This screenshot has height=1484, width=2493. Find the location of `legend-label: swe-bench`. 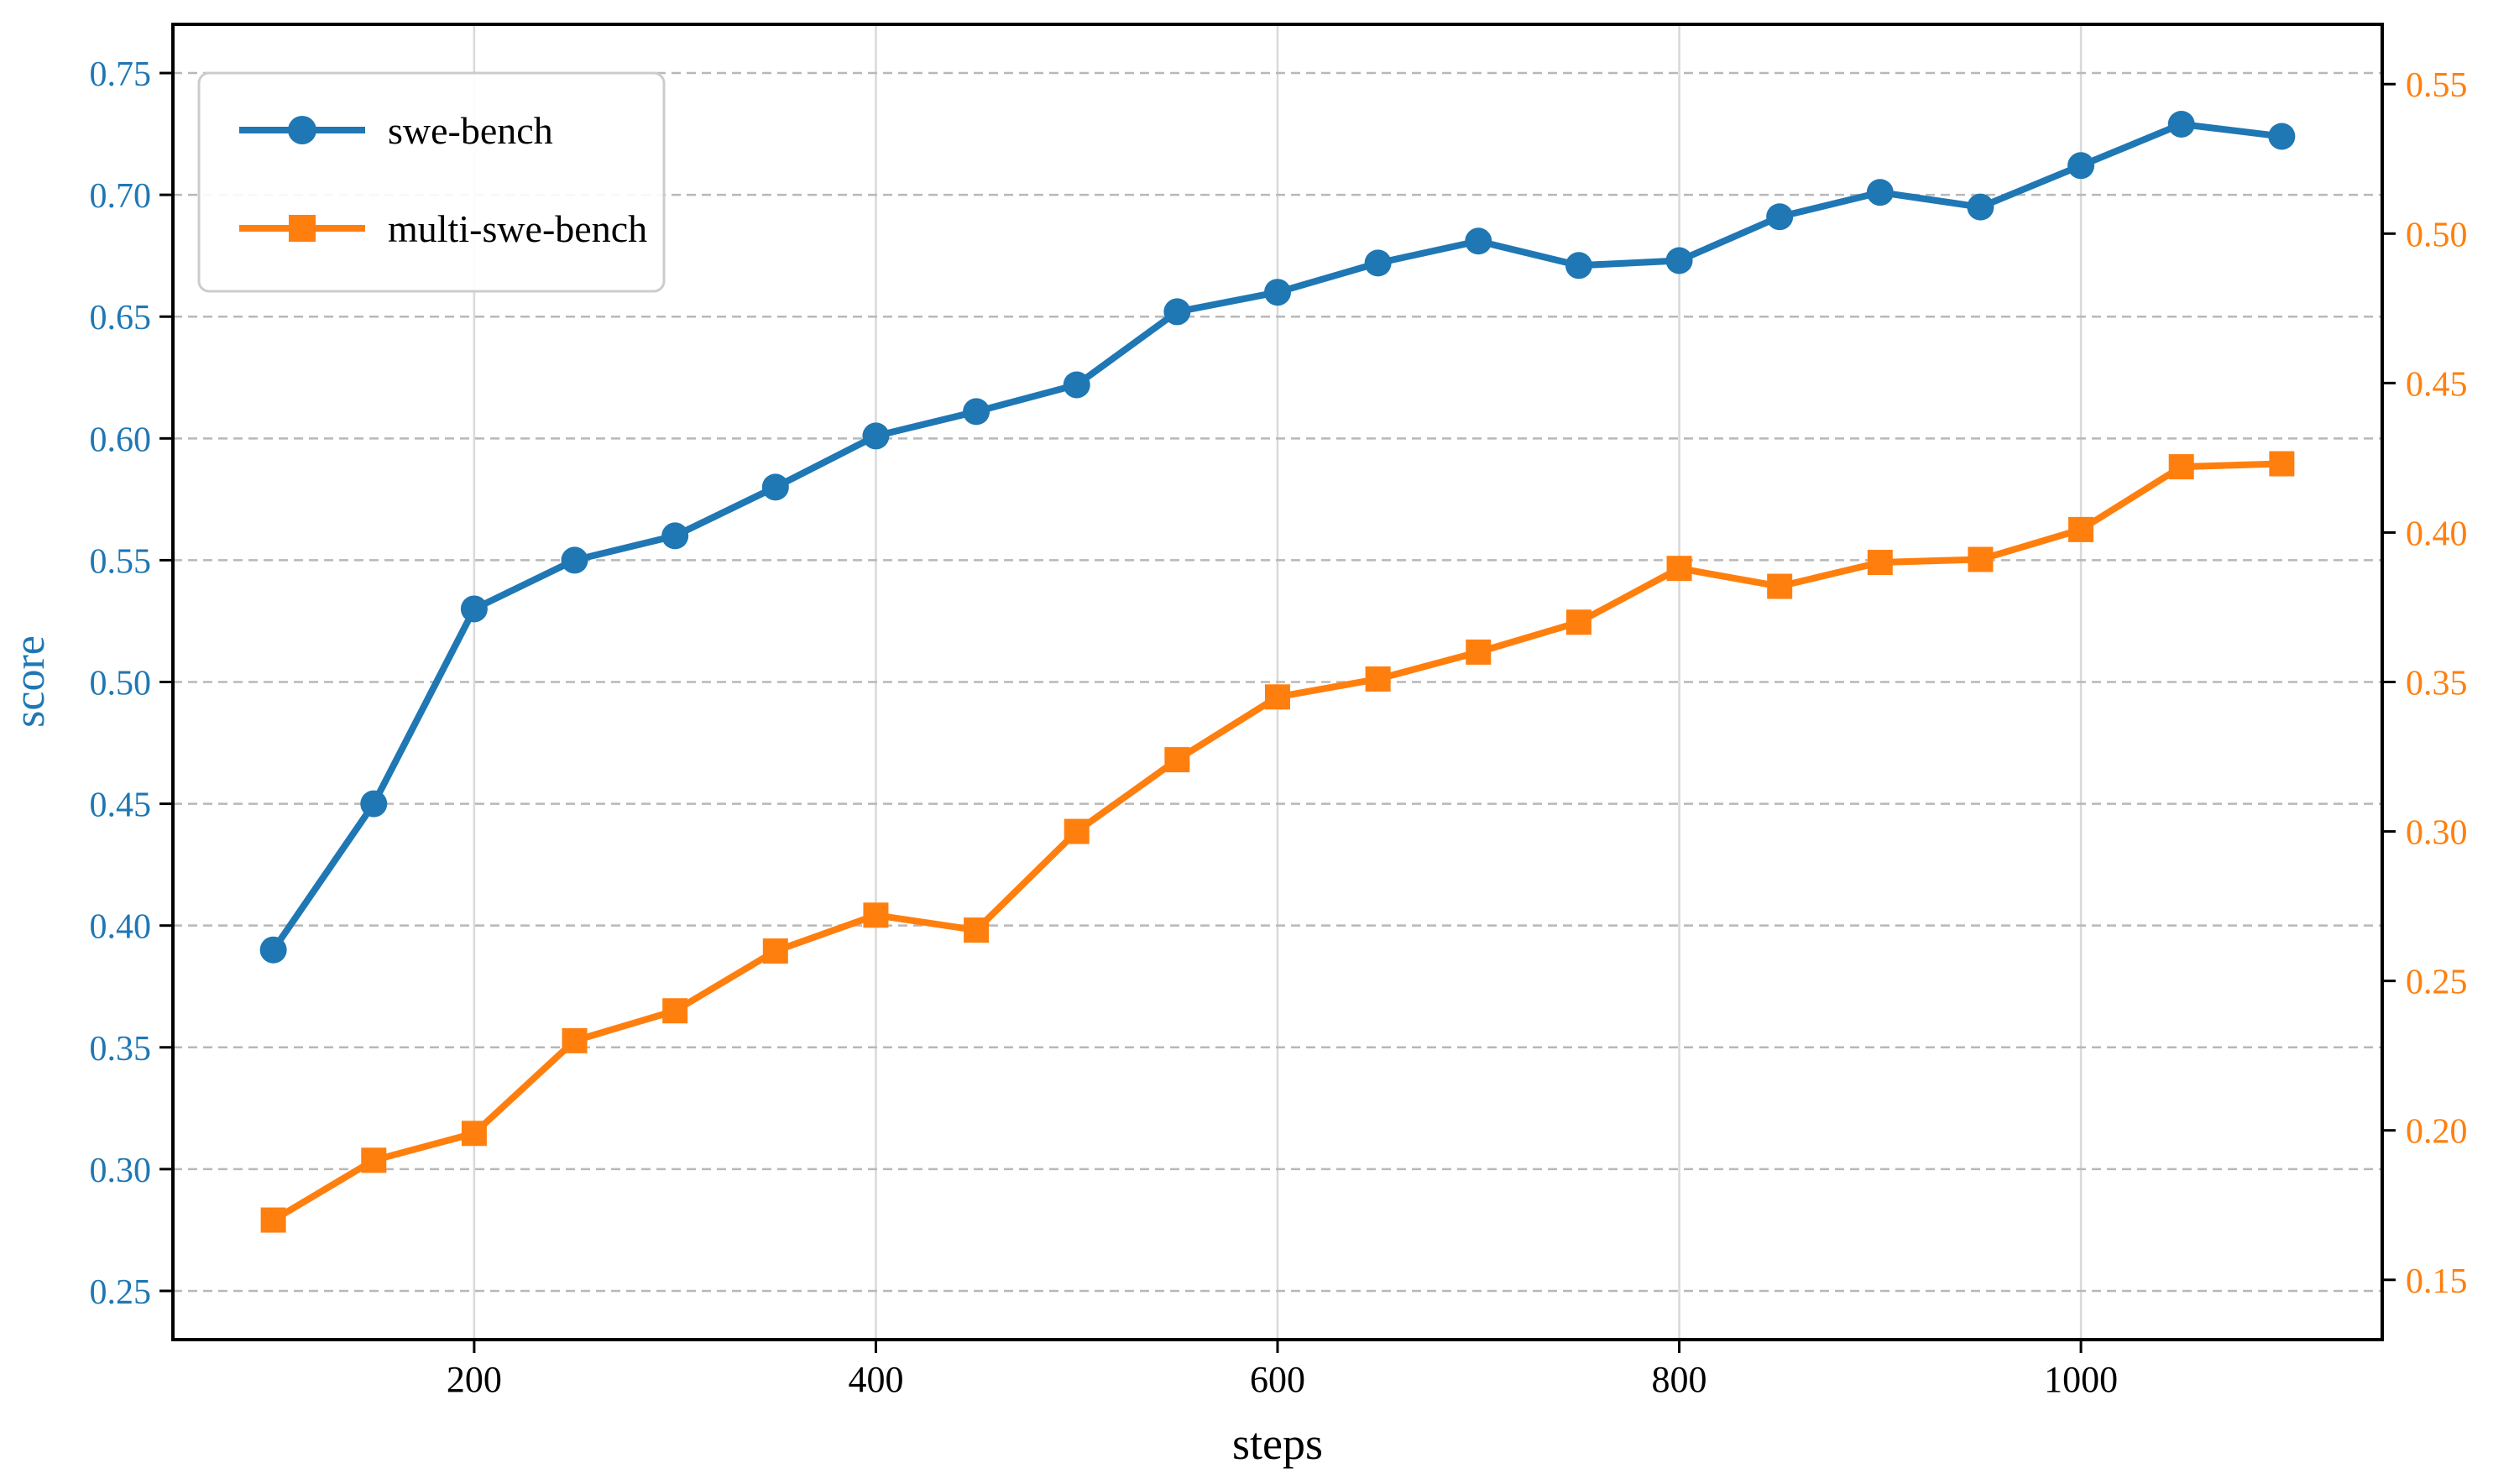

legend-label: swe-bench is located at coordinates (470, 130).